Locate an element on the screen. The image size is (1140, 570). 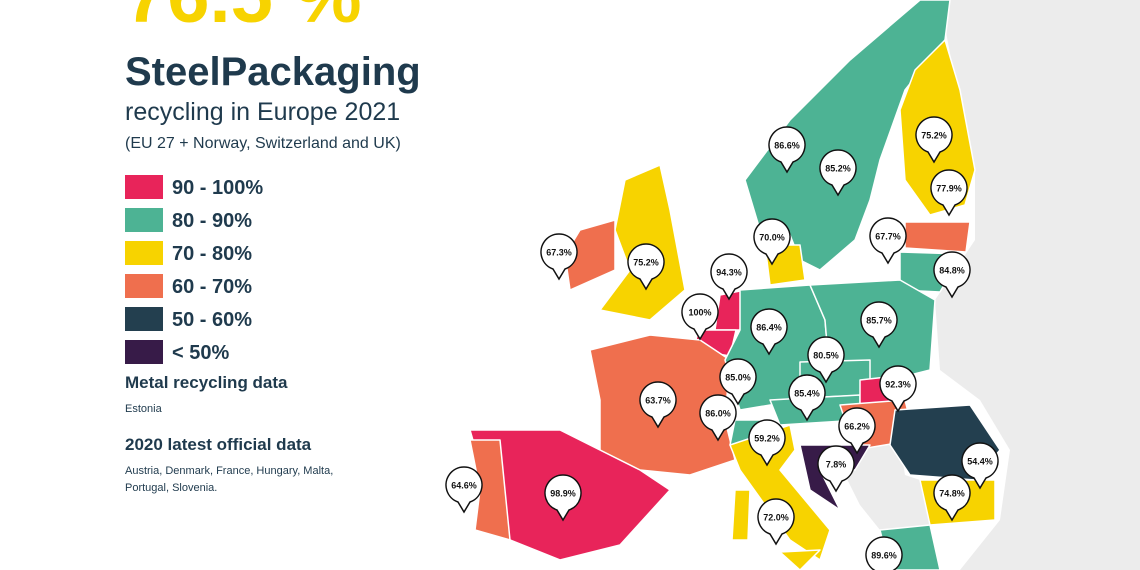
pin-label: 85.2% is located at coordinates (838, 168).